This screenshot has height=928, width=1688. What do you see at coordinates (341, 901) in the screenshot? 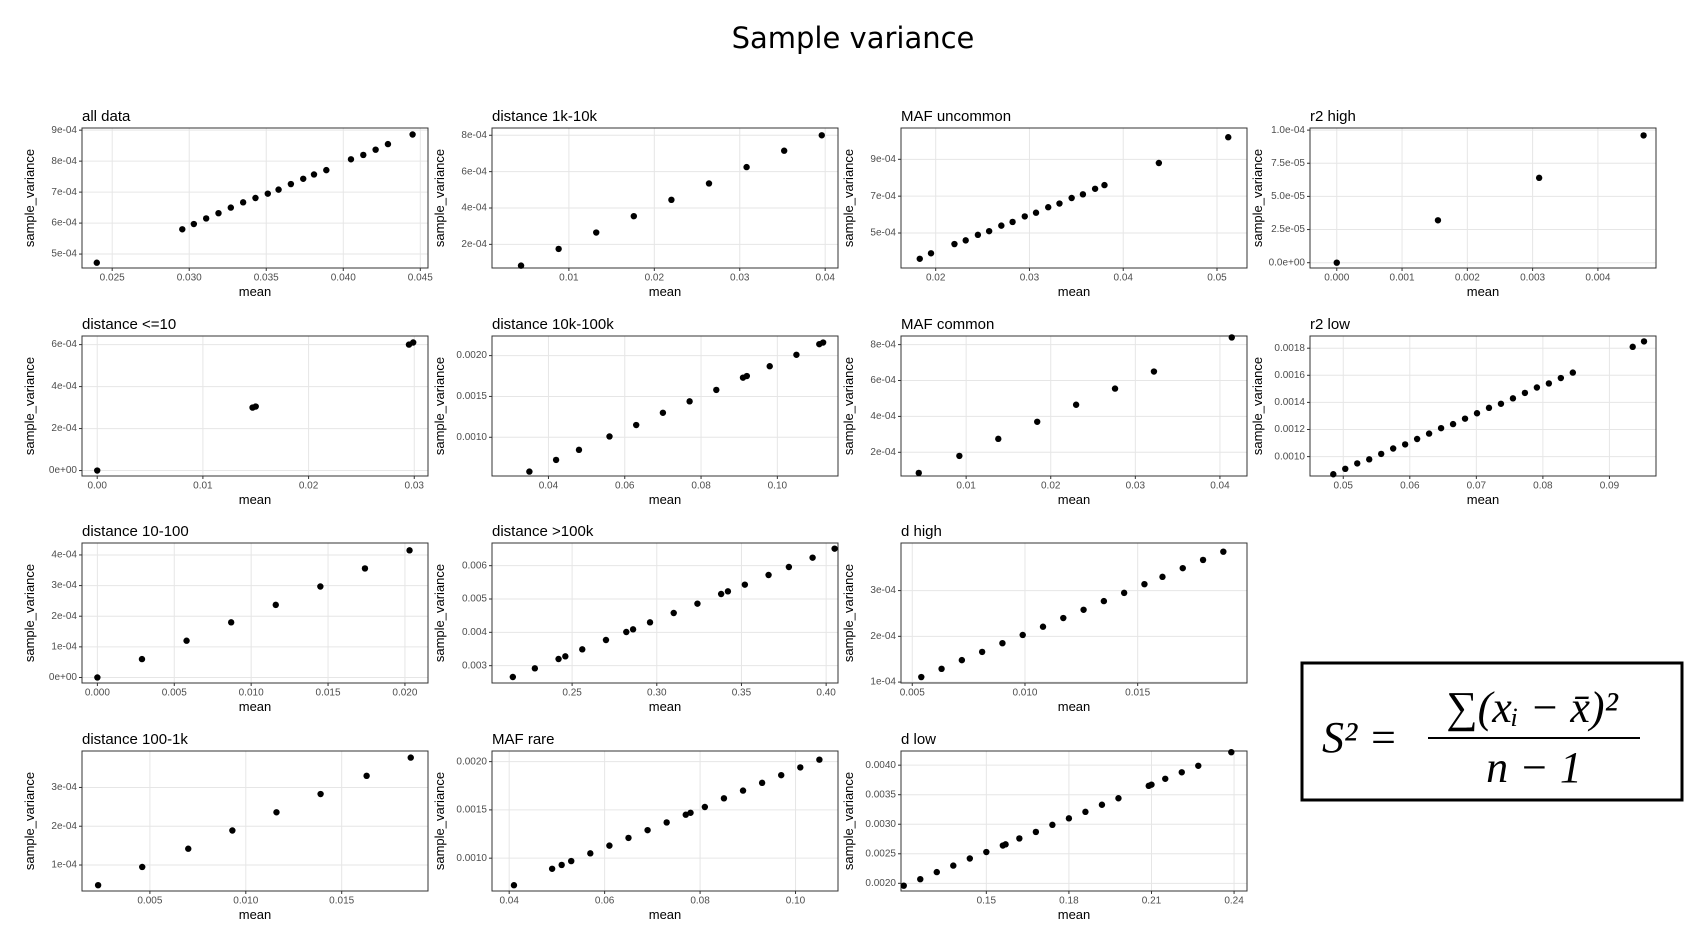
I see `x-tick-label: 0.015` at bounding box center [341, 901].